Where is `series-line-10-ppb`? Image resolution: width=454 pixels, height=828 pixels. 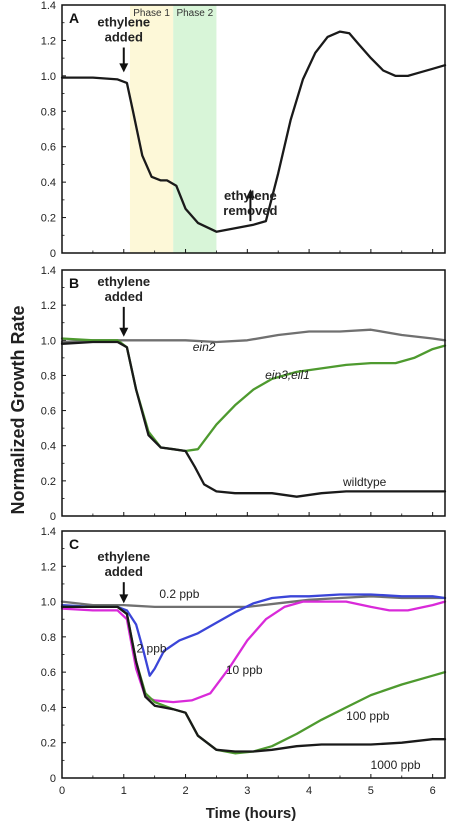
series-line-10-ppb is located at coordinates (253, 652).